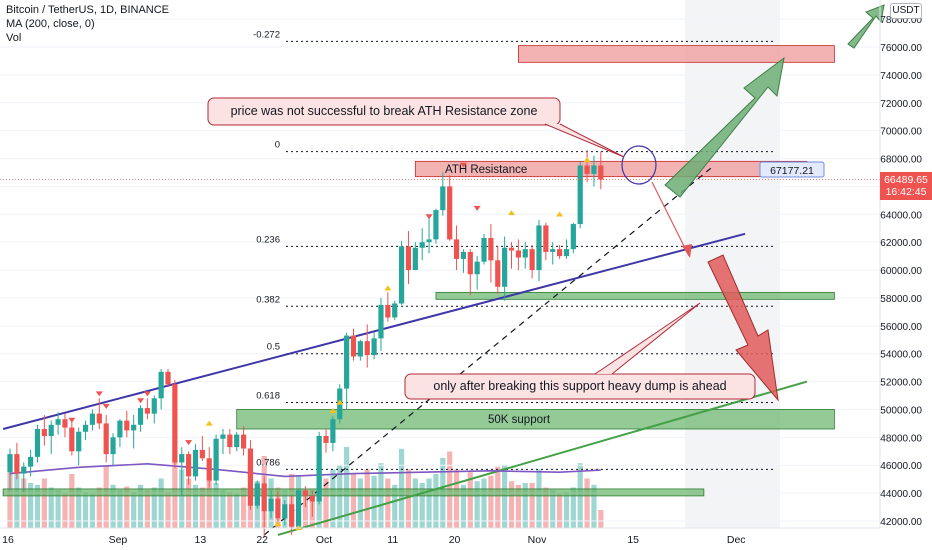 This screenshot has width=932, height=550. I want to click on x-tick-label: Sep, so click(118, 540).